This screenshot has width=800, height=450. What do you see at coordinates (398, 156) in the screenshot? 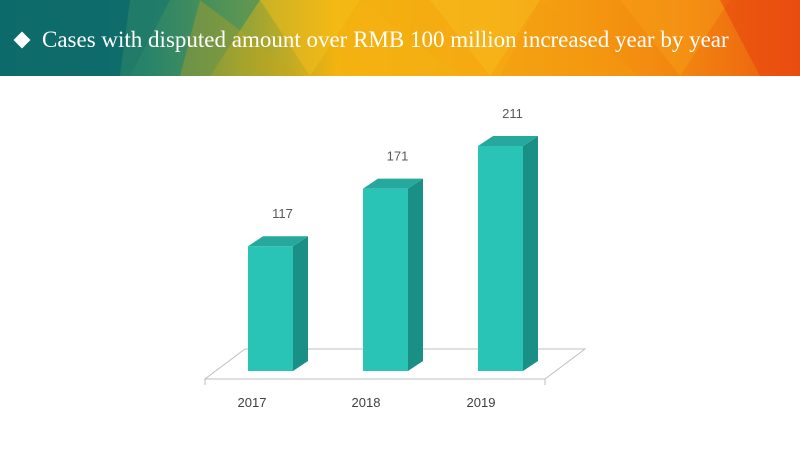
I see `data-label: 171` at bounding box center [398, 156].